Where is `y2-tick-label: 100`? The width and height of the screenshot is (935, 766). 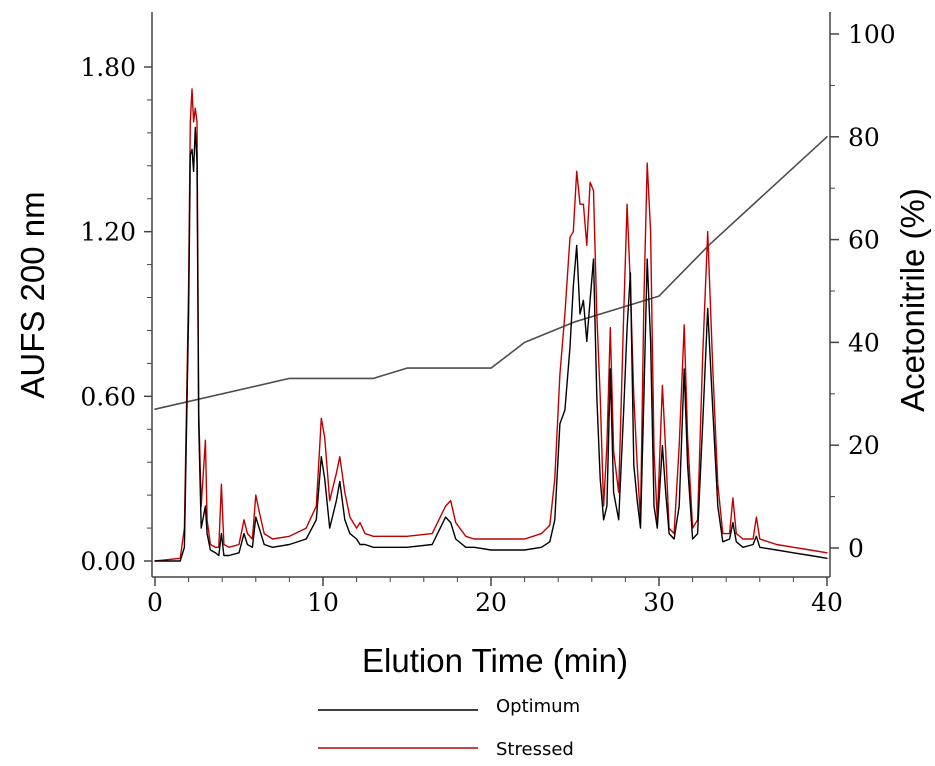 y2-tick-label: 100 is located at coordinates (872, 34).